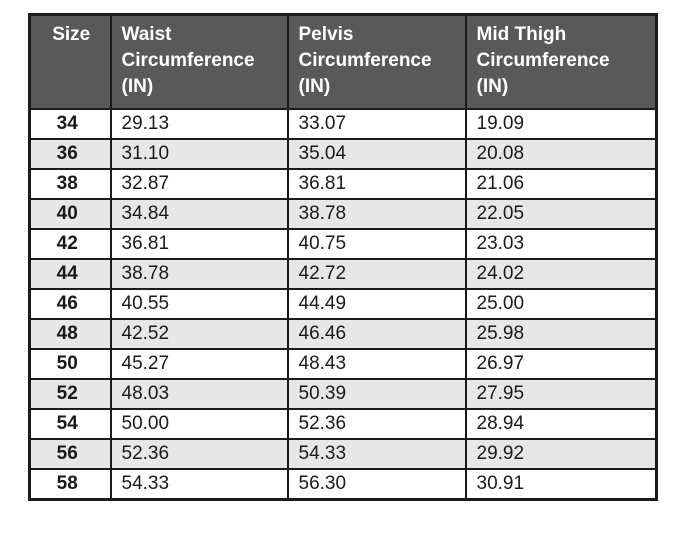  I want to click on table-row: 52 48.03 50.39 27.95, so click(343, 394).